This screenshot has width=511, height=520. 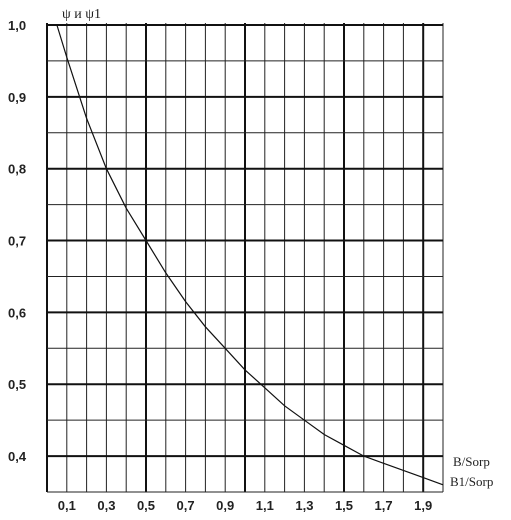 I want to click on y-tick-label: 0,7, so click(x=17, y=241).